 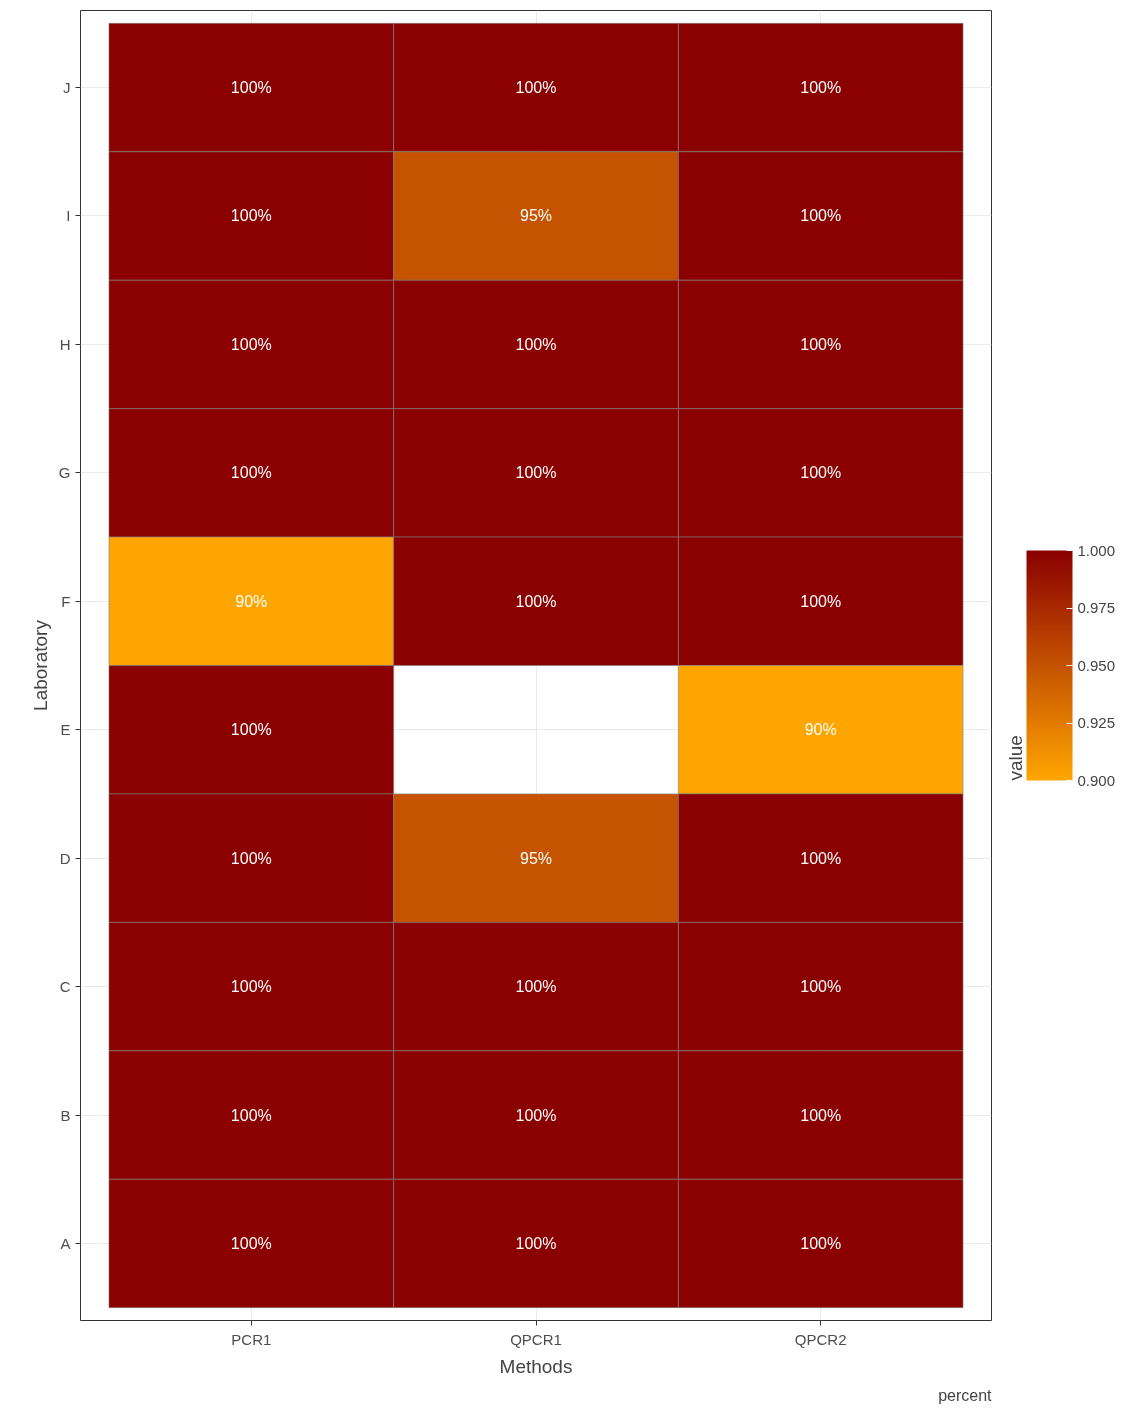 I want to click on color-bar-label: 0.900, so click(x=1096, y=780).